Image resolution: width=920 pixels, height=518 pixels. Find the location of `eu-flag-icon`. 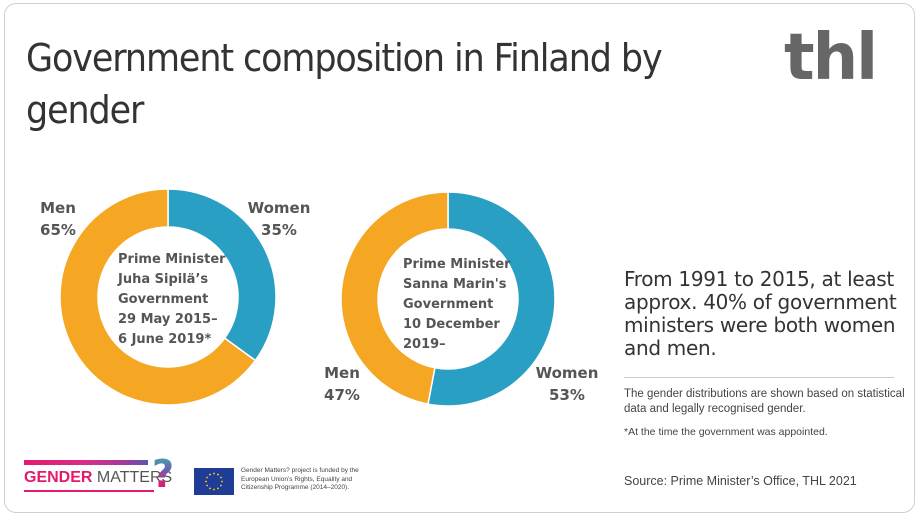

eu-flag-icon is located at coordinates (214, 481).